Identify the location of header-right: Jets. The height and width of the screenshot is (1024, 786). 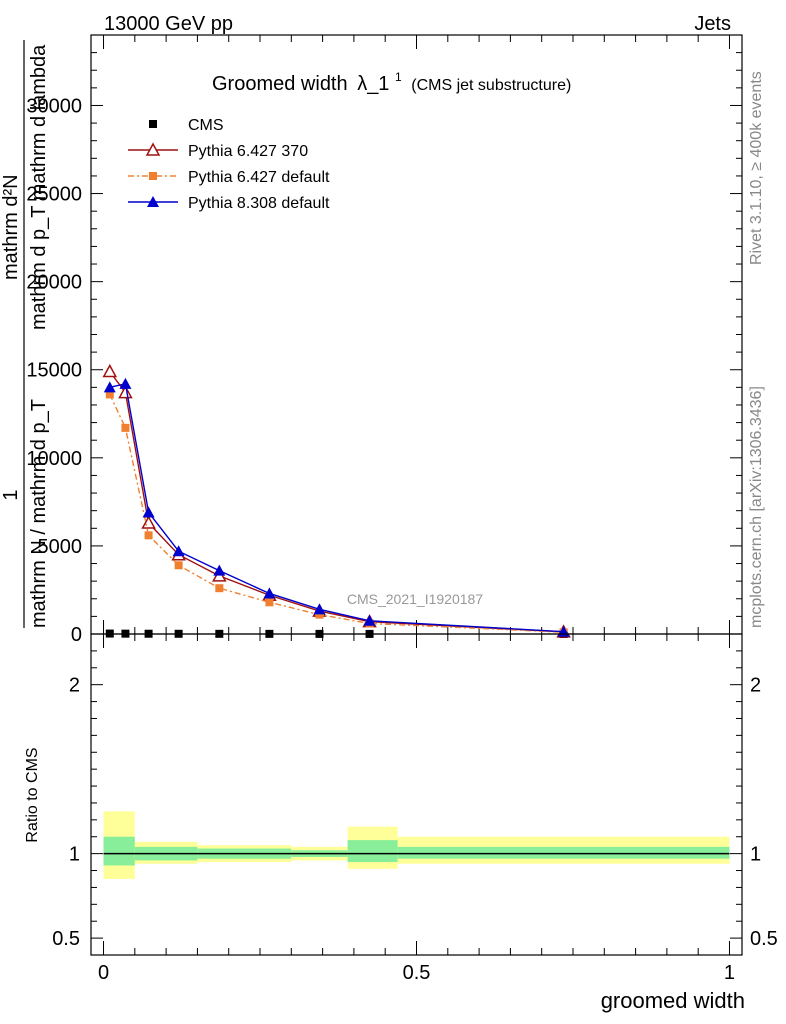
(712, 24).